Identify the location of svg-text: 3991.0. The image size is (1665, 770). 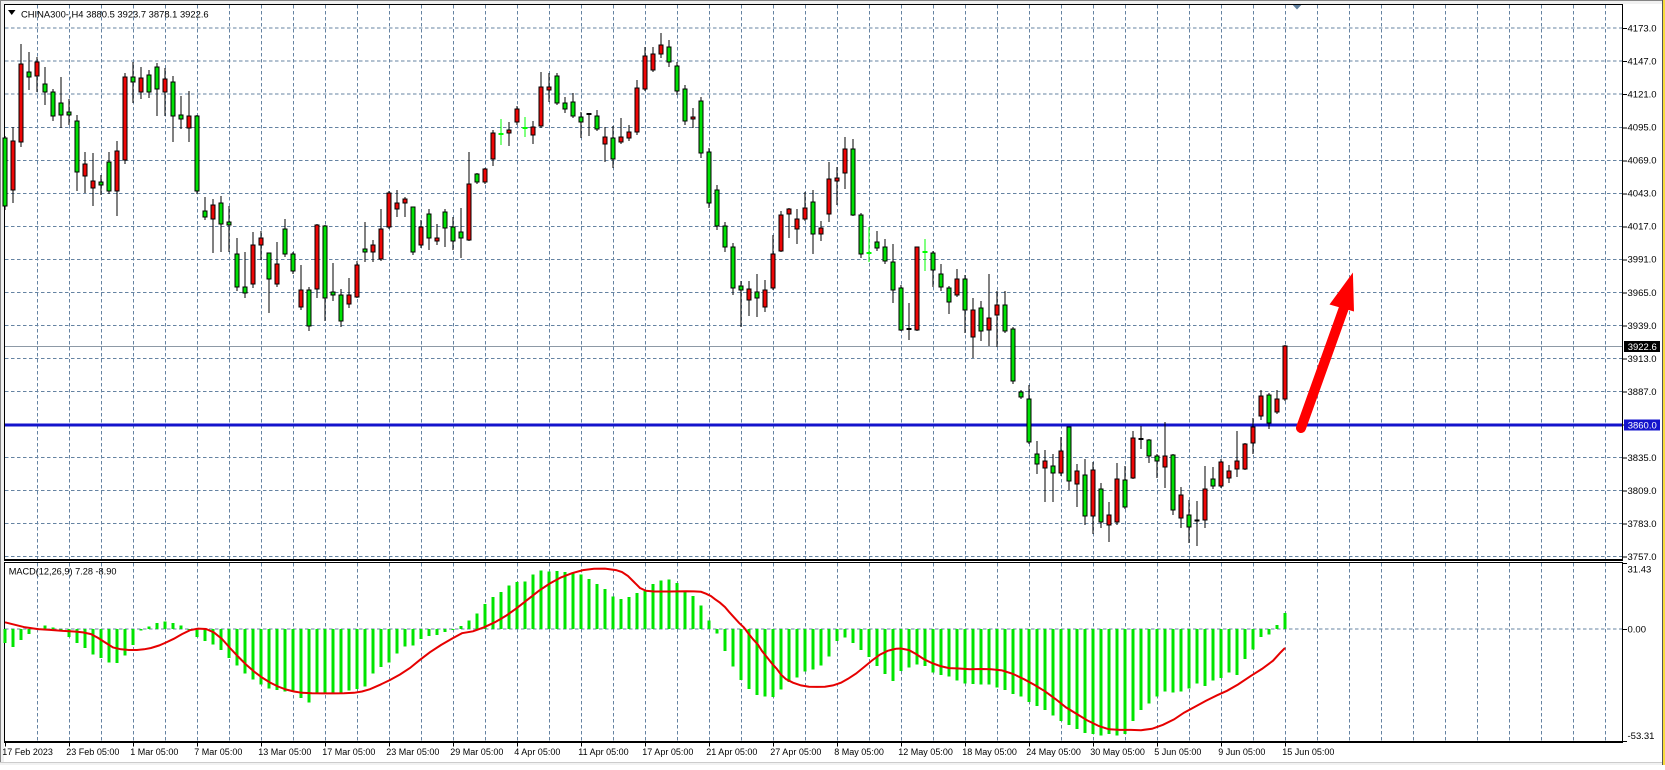
(1642, 260).